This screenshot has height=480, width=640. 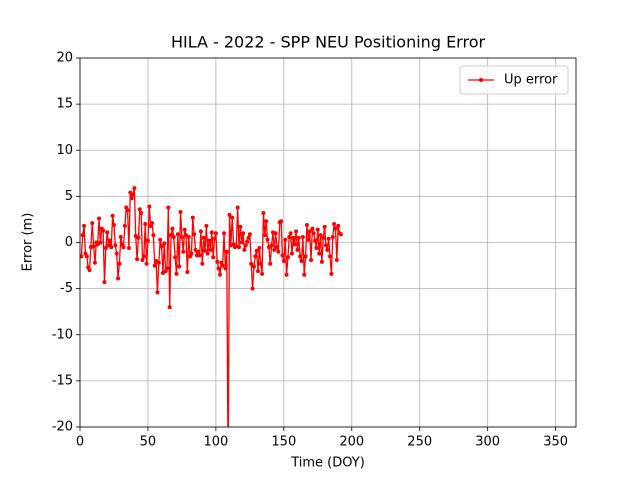 I want to click on legend-marker, so click(x=481, y=80).